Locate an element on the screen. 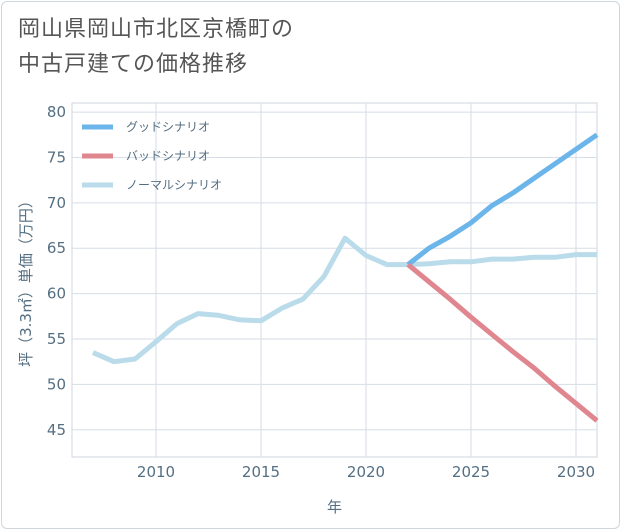 This screenshot has width=621, height=530. x-axis-ticks: 2010 2015 2020 2025 2030 is located at coordinates (366, 472).